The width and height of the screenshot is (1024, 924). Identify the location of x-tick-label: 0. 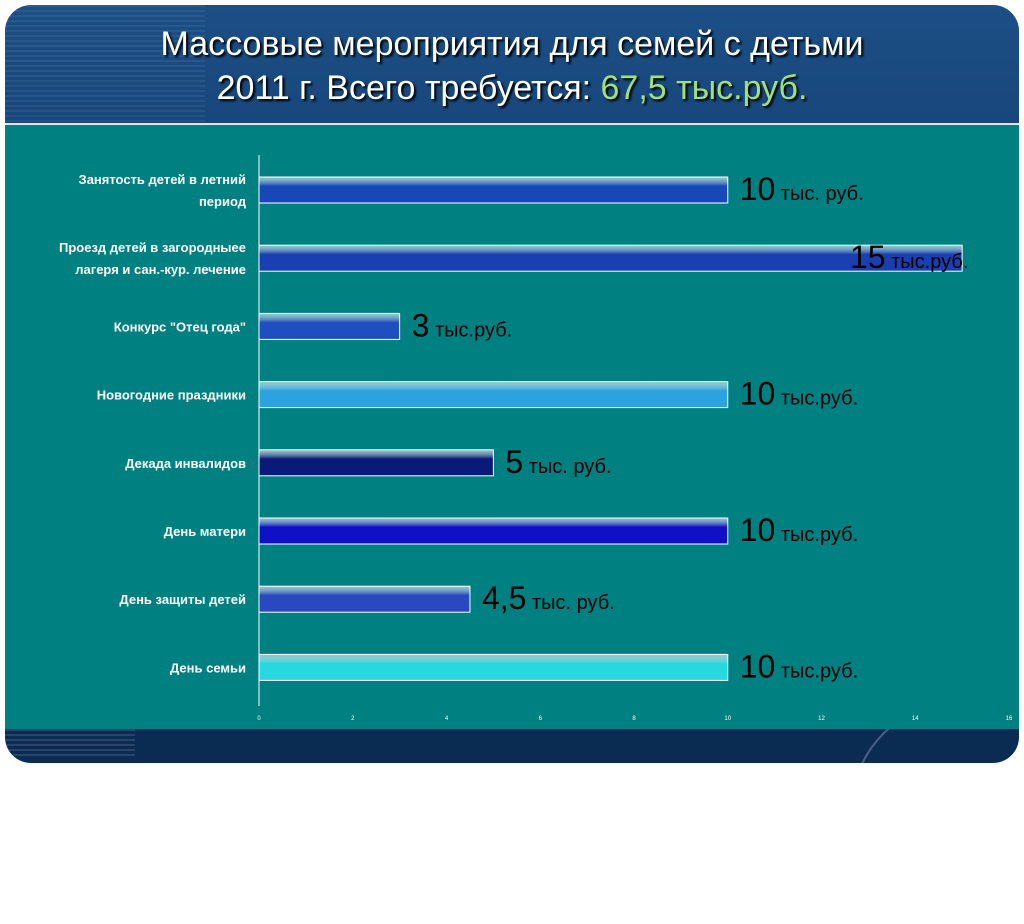
(259, 719).